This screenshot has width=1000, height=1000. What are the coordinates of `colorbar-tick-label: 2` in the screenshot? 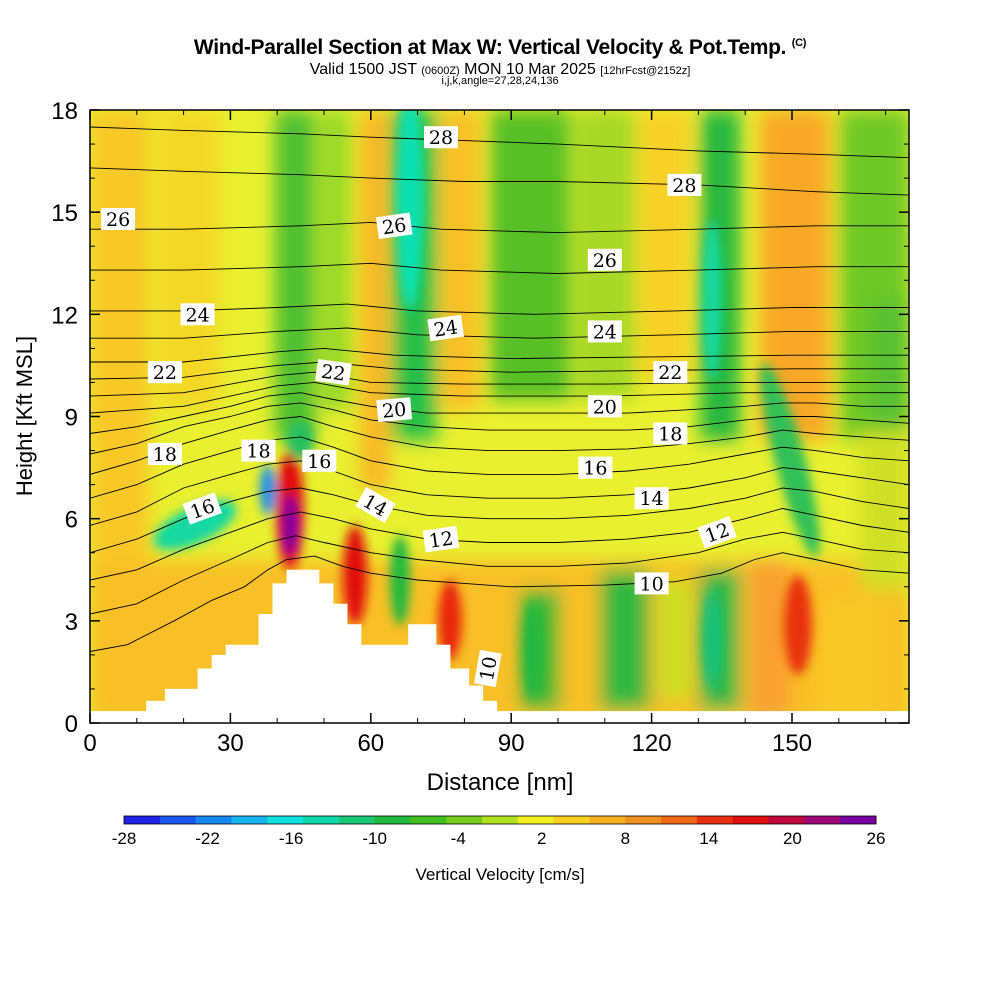 It's located at (541, 838).